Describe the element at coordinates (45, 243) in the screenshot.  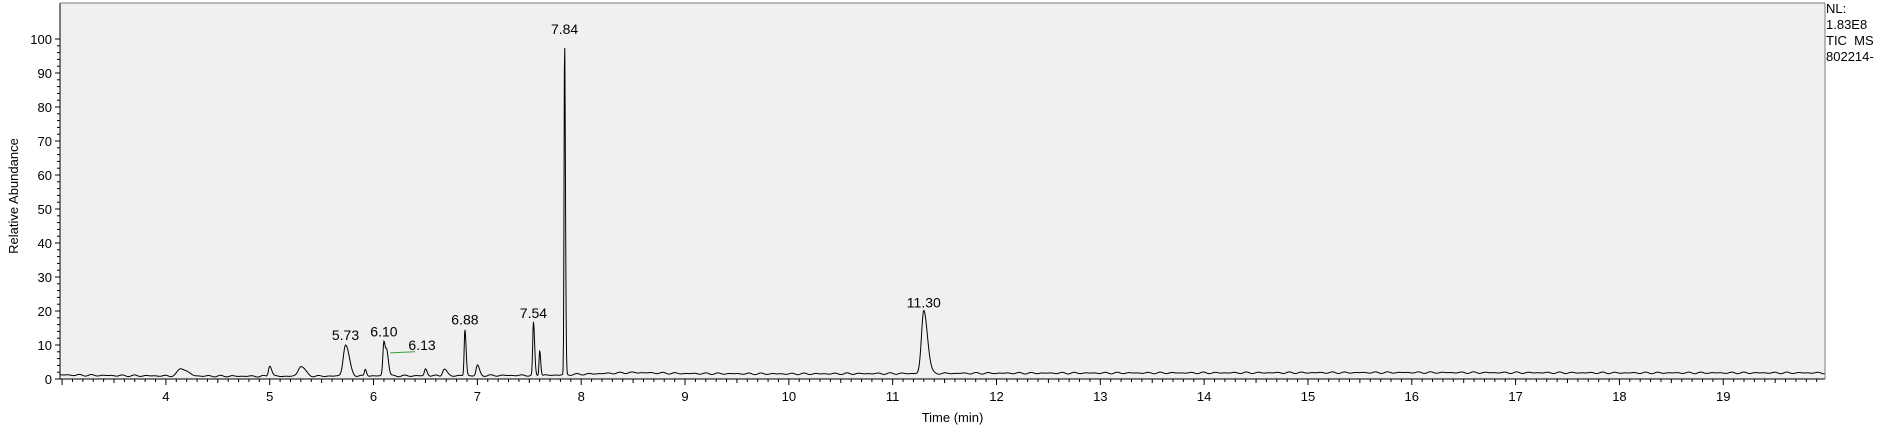
I see `y-tick-label: 40` at that location.